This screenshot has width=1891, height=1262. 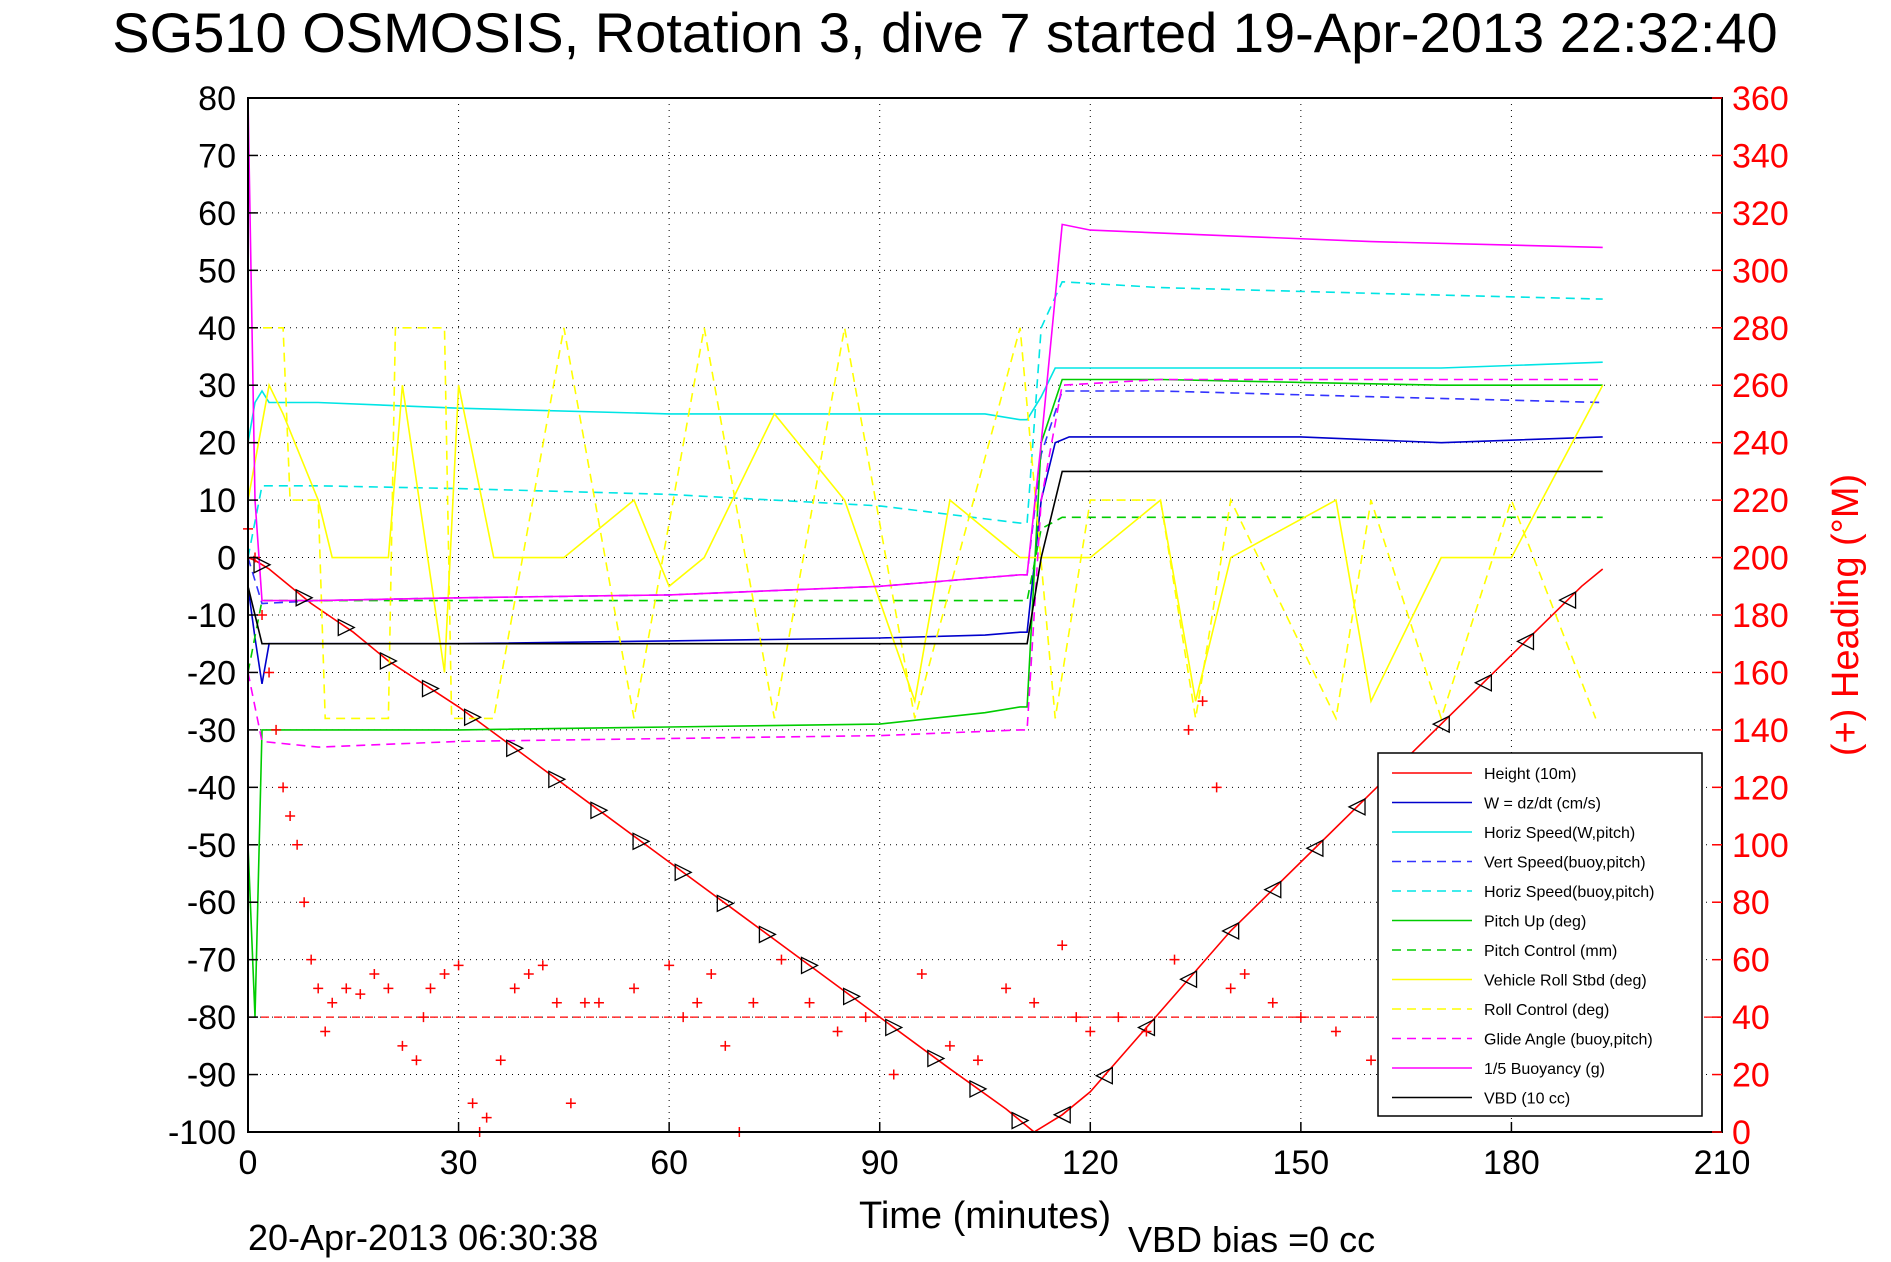 I want to click on y-tick-label: -80, so click(x=211, y=1018).